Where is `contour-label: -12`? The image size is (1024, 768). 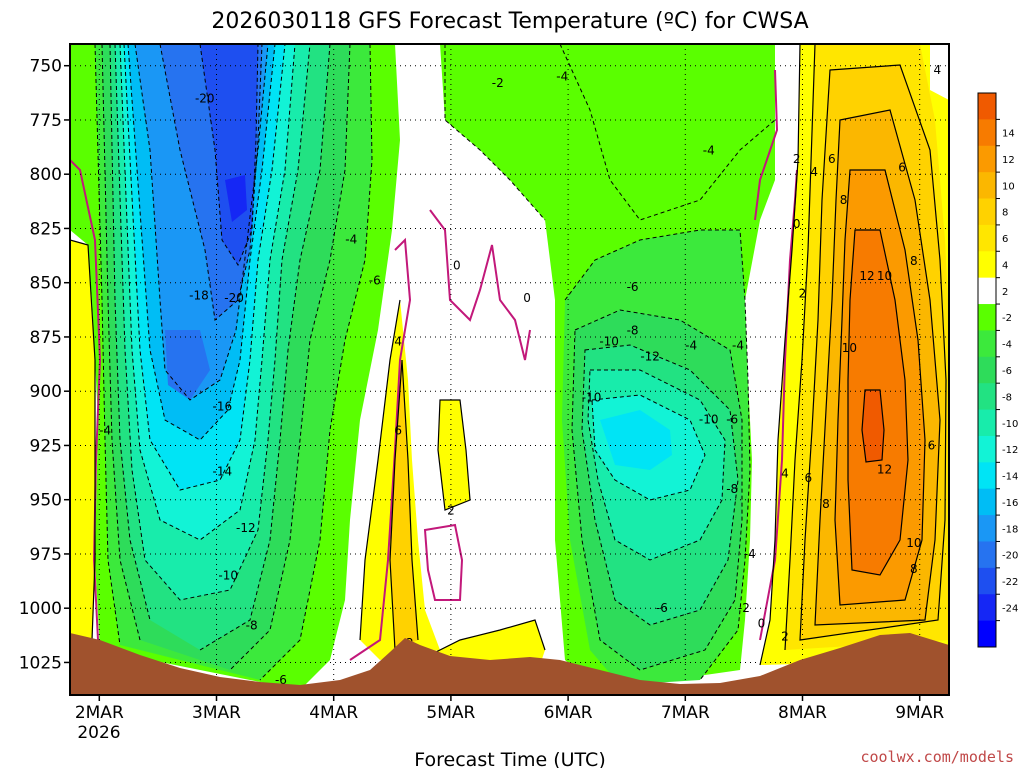
contour-label: -12 is located at coordinates (650, 356).